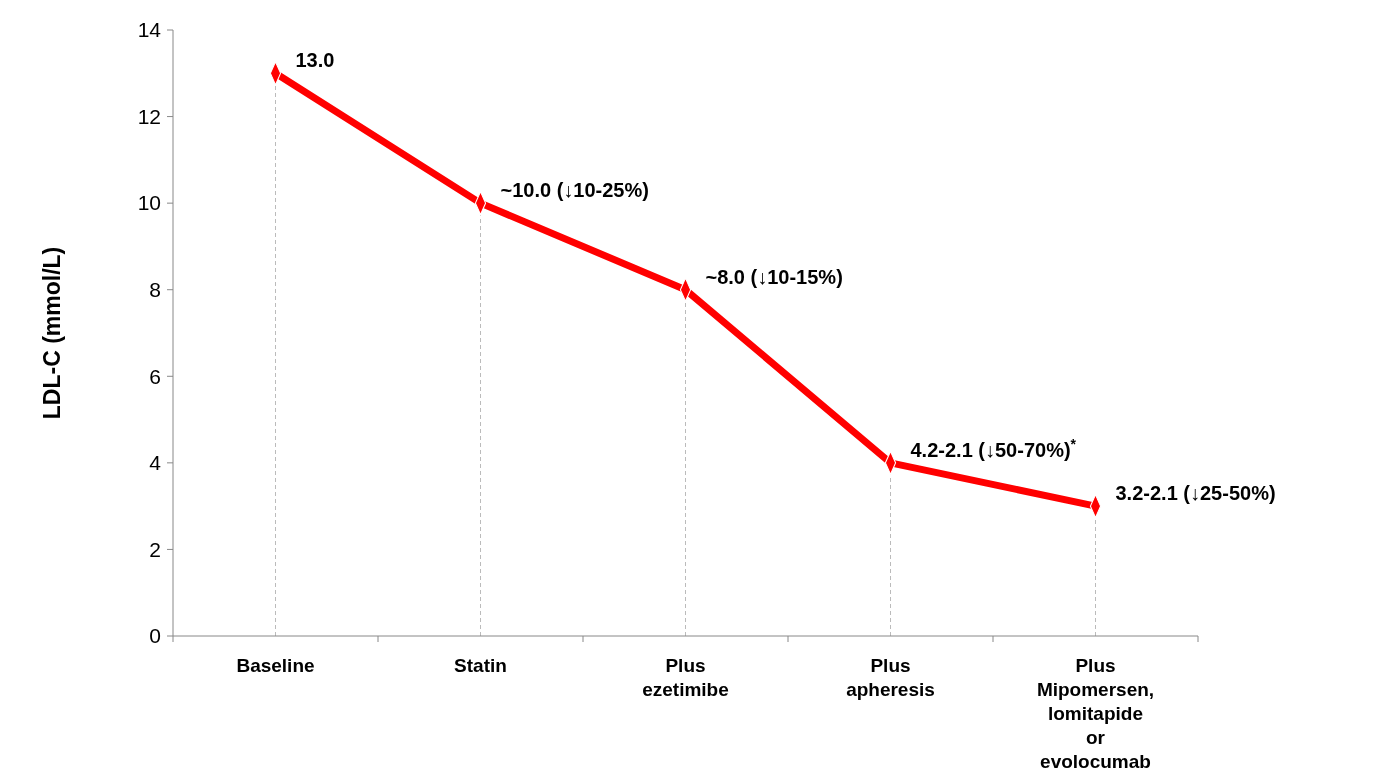  What do you see at coordinates (155, 376) in the screenshot?
I see `y-tick-label: 6` at bounding box center [155, 376].